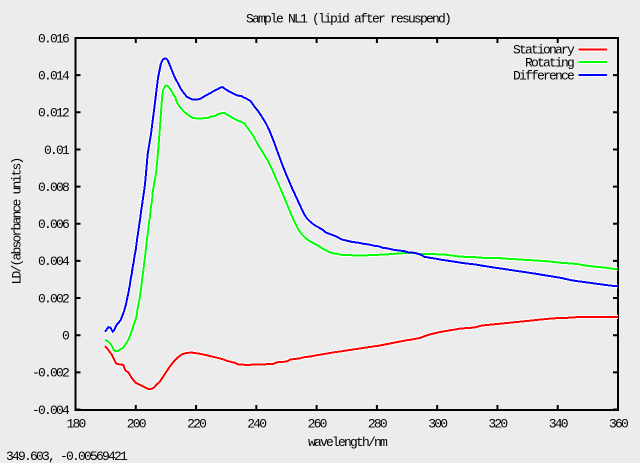  I want to click on svg-text: 280, so click(377, 424).